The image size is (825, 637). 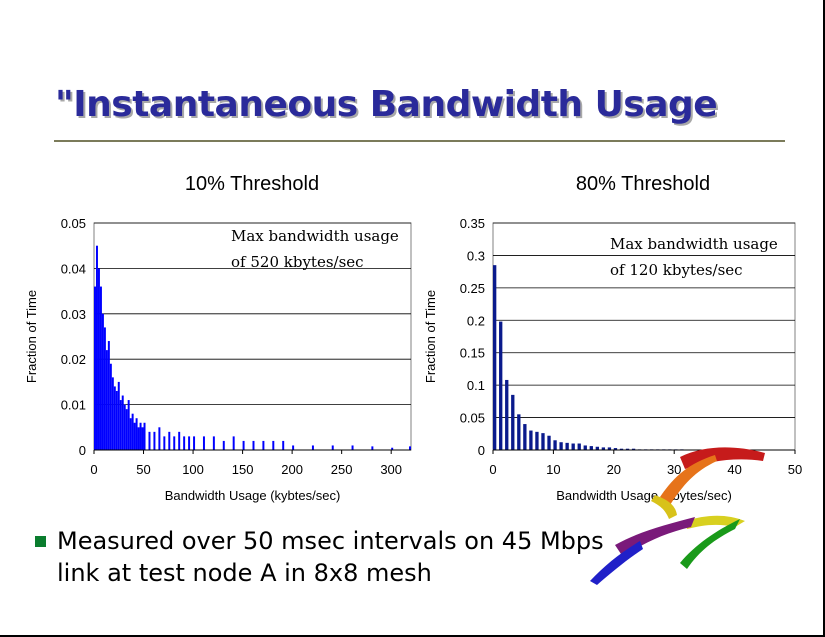 What do you see at coordinates (472, 353) in the screenshot?
I see `y-tick-label: 0.15` at bounding box center [472, 353].